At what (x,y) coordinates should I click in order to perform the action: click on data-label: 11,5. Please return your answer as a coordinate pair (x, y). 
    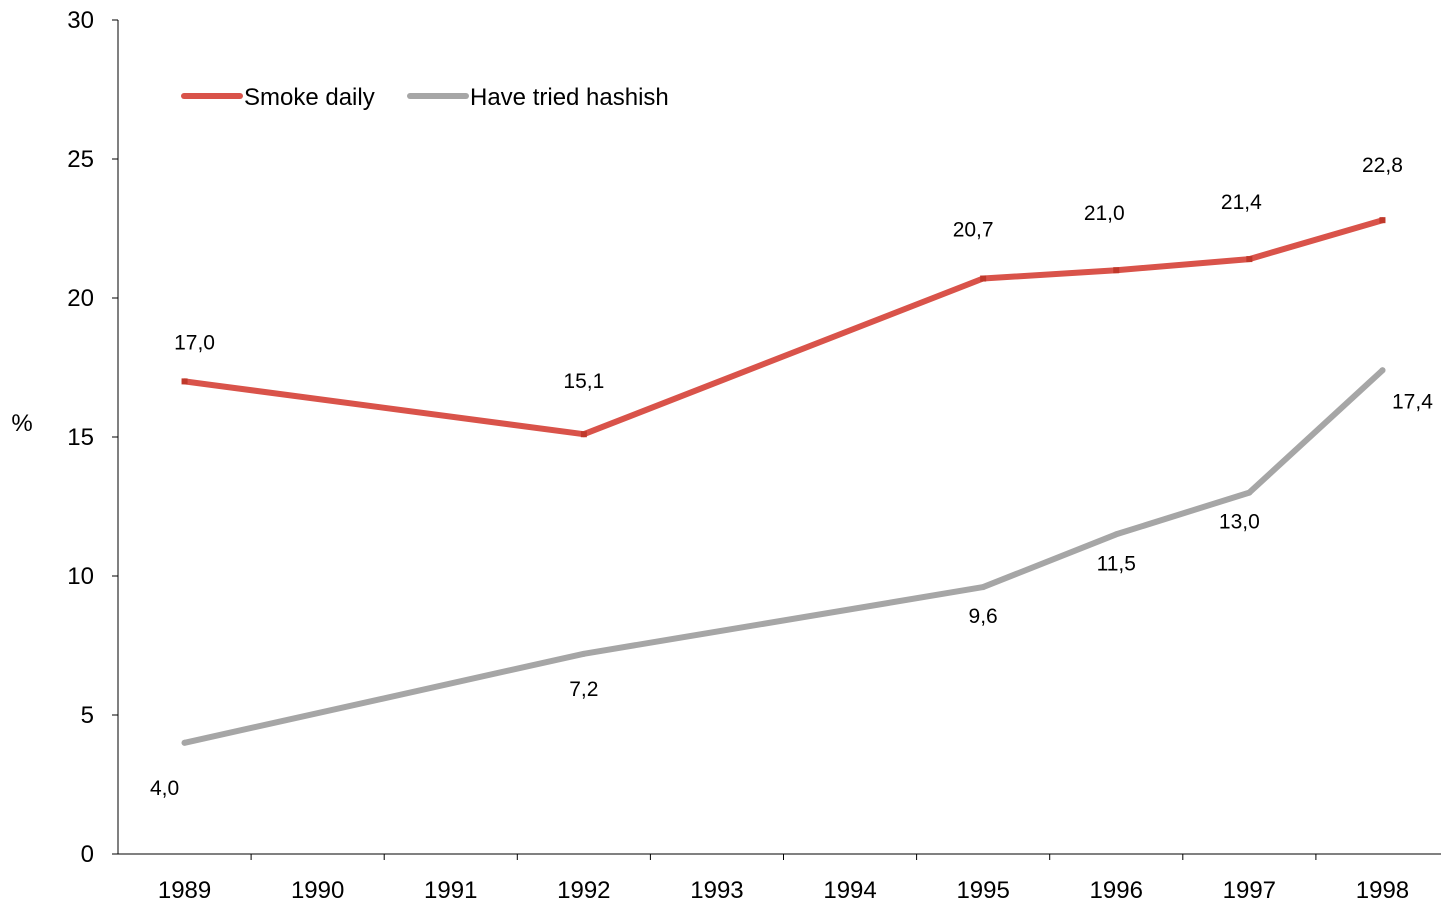
    Looking at the image, I should click on (1116, 563).